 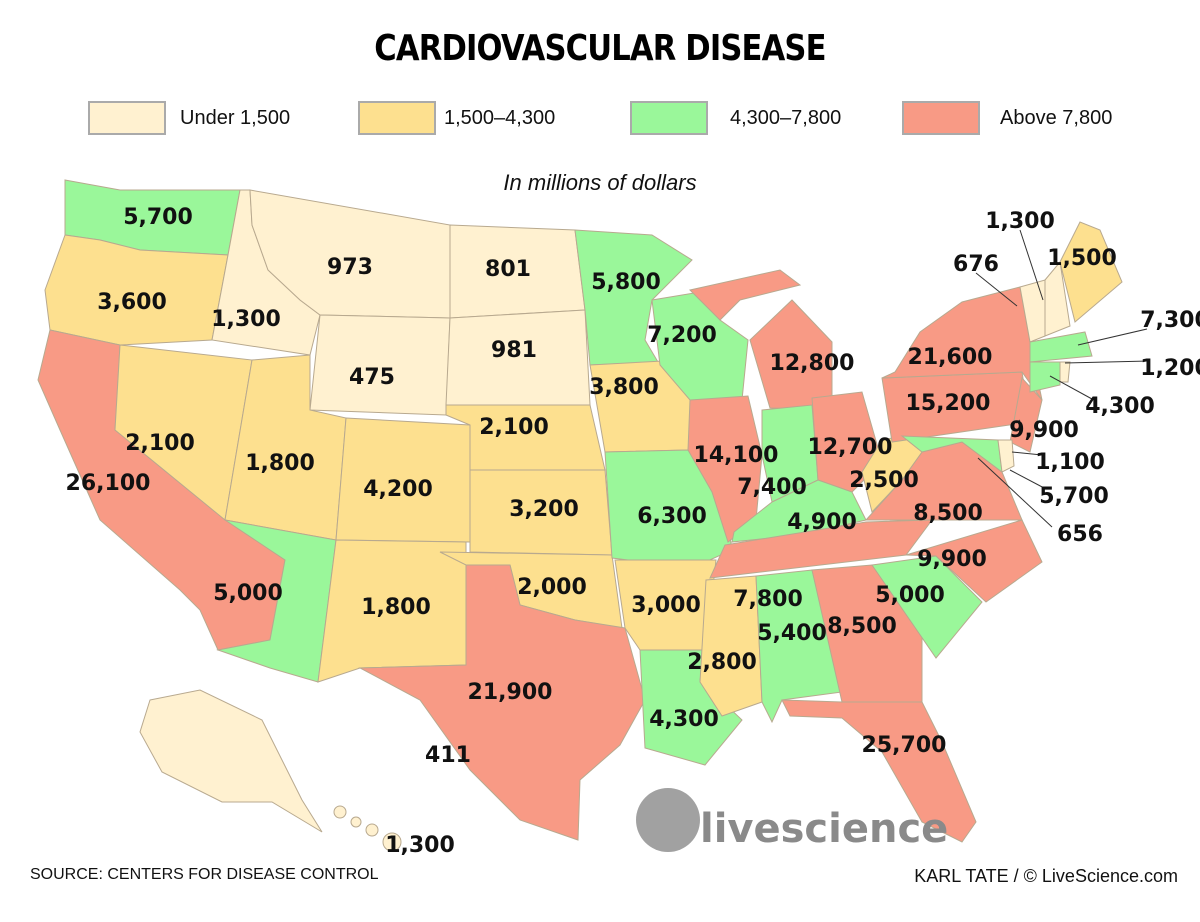 What do you see at coordinates (952, 559) in the screenshot?
I see `value-label-nc: 9,900` at bounding box center [952, 559].